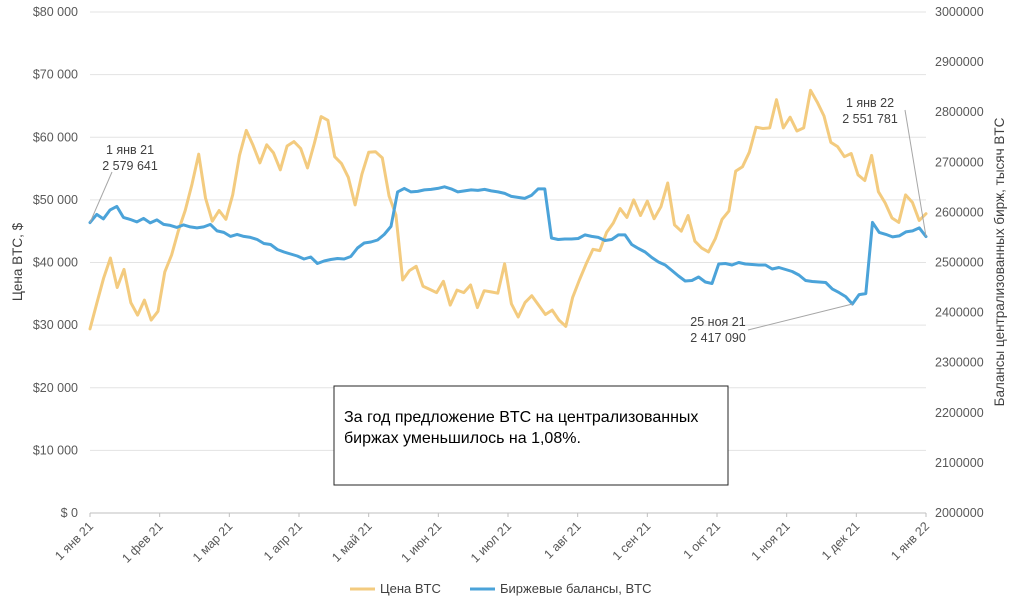 Image resolution: width=1012 pixels, height=602 pixels. What do you see at coordinates (717, 322) in the screenshot?
I see `annotation-date: 25 ноя 21` at bounding box center [717, 322].